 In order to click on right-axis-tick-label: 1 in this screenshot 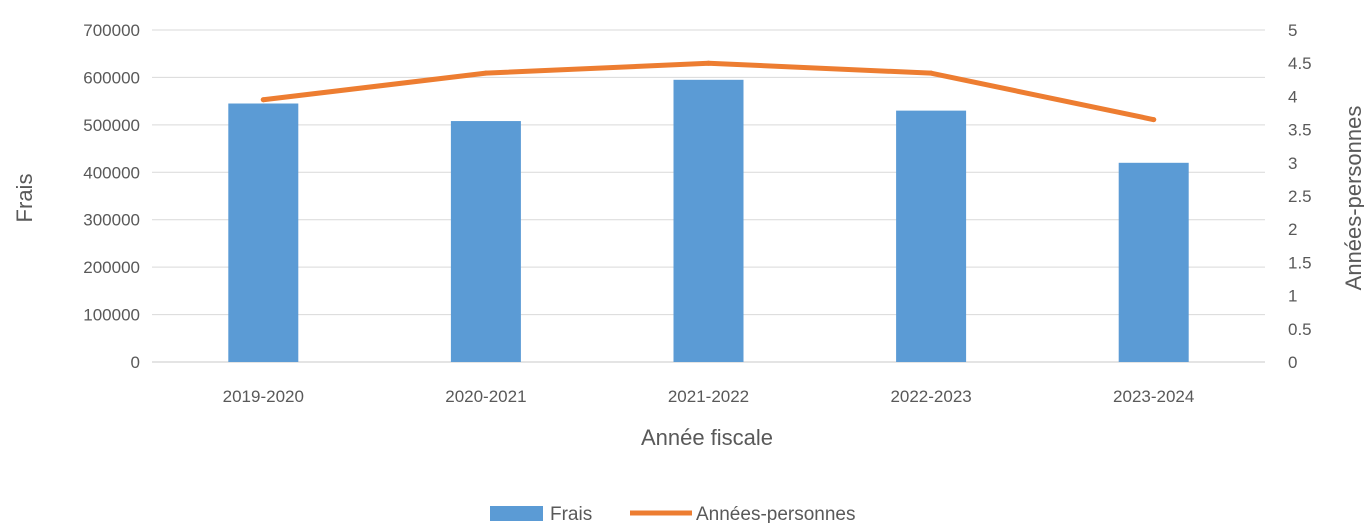, I will do `click(1292, 296)`.